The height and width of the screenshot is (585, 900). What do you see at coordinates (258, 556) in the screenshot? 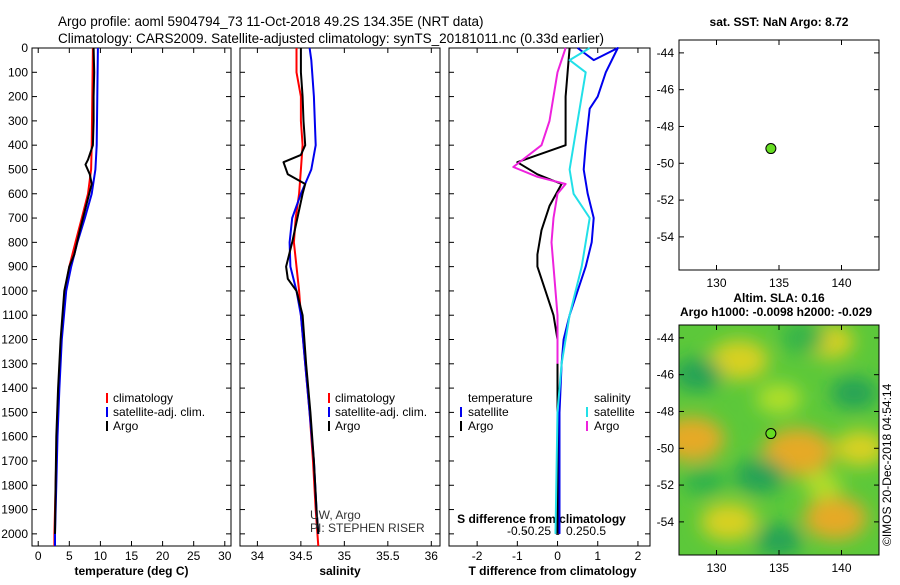
I see `x-tick-label: 34` at bounding box center [258, 556].